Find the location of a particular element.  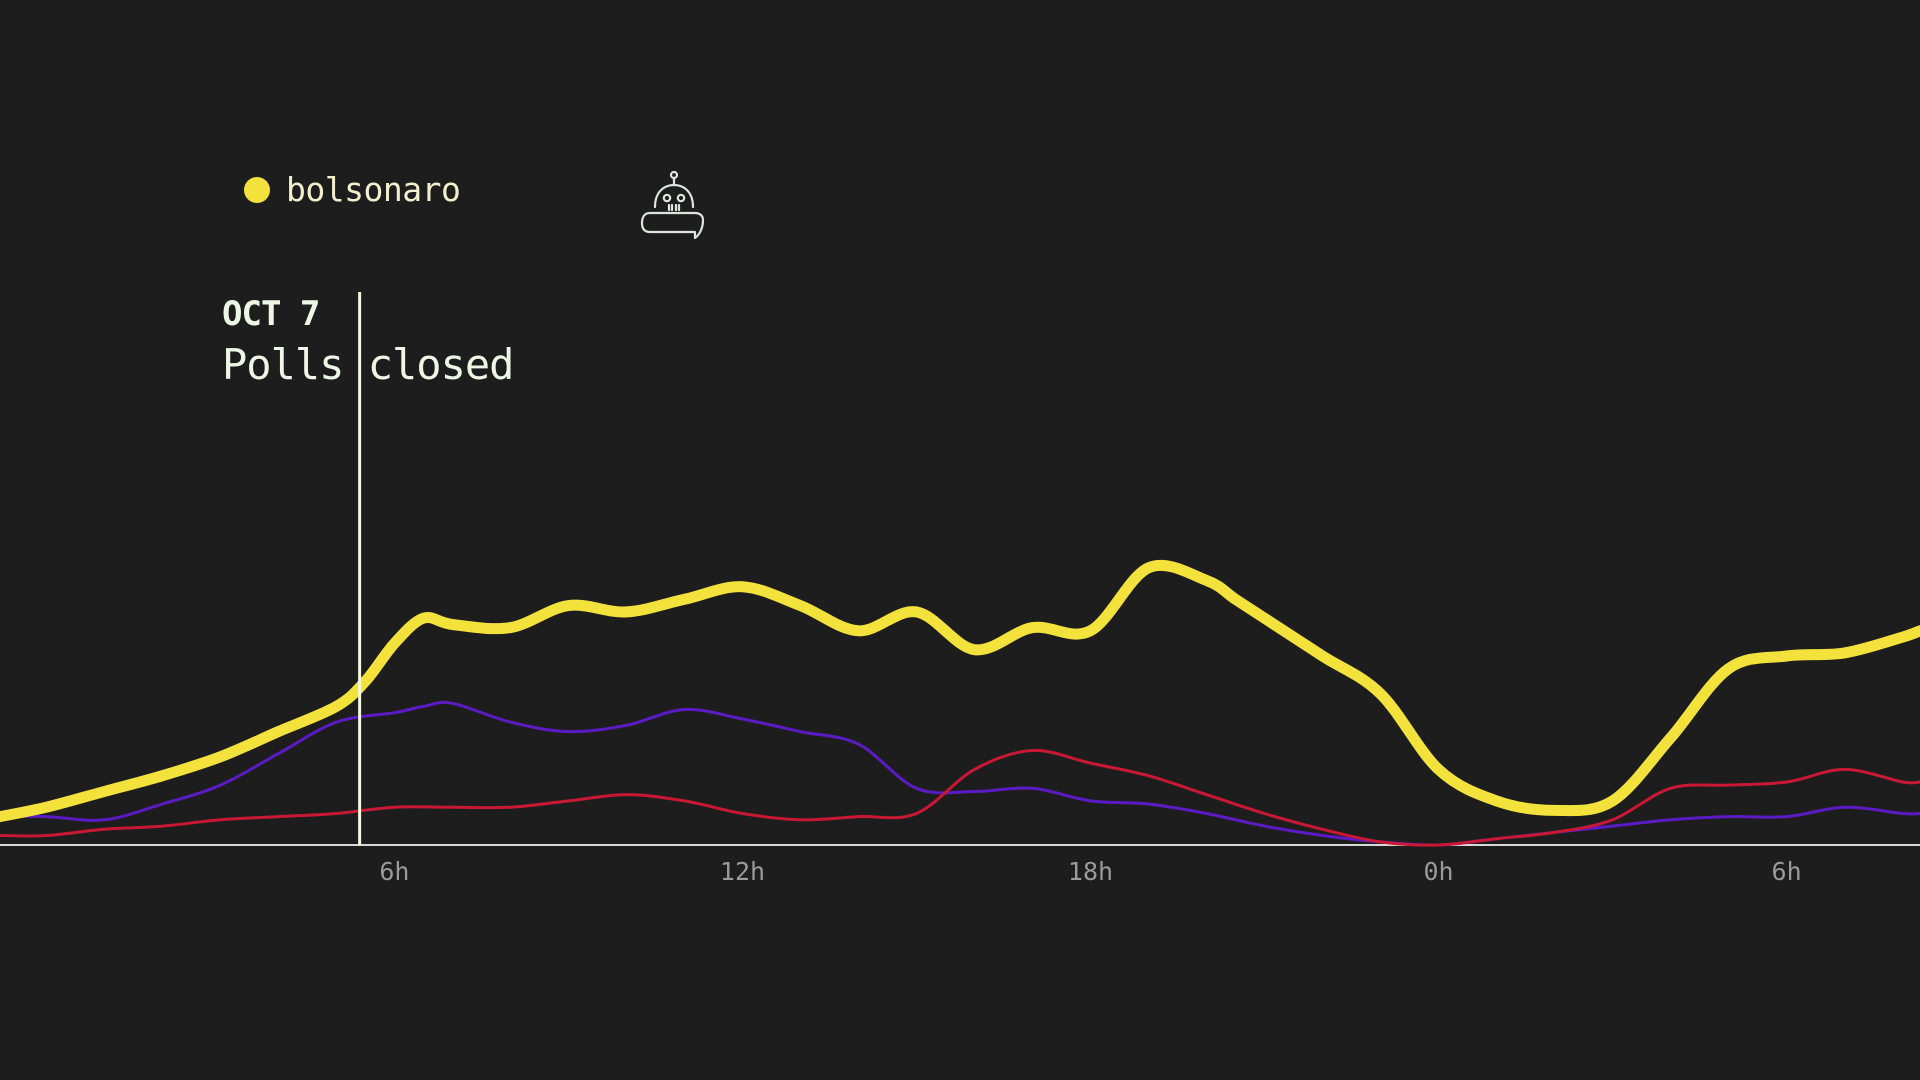

legend-label-bolsonaro: bolsonaro is located at coordinates (373, 189).